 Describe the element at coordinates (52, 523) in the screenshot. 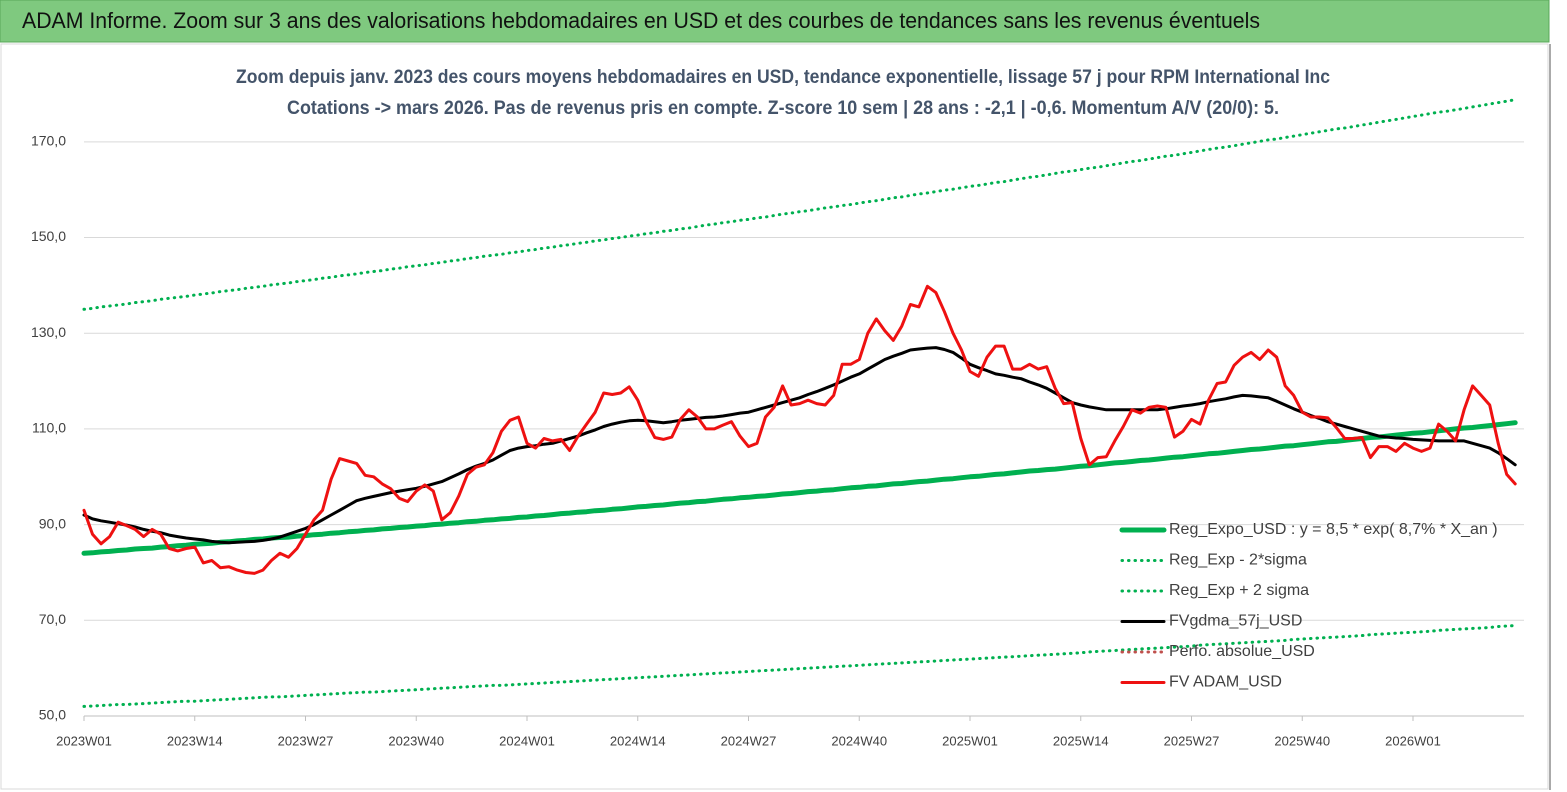

I see `y-tick-label: 90,0` at that location.